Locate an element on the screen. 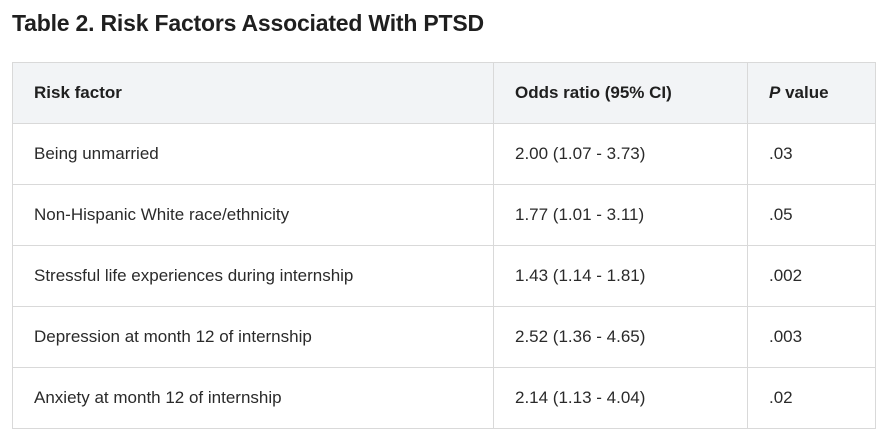 The height and width of the screenshot is (434, 888). table-header: Risk factor Odds ratio (95% CI) P value is located at coordinates (444, 93).